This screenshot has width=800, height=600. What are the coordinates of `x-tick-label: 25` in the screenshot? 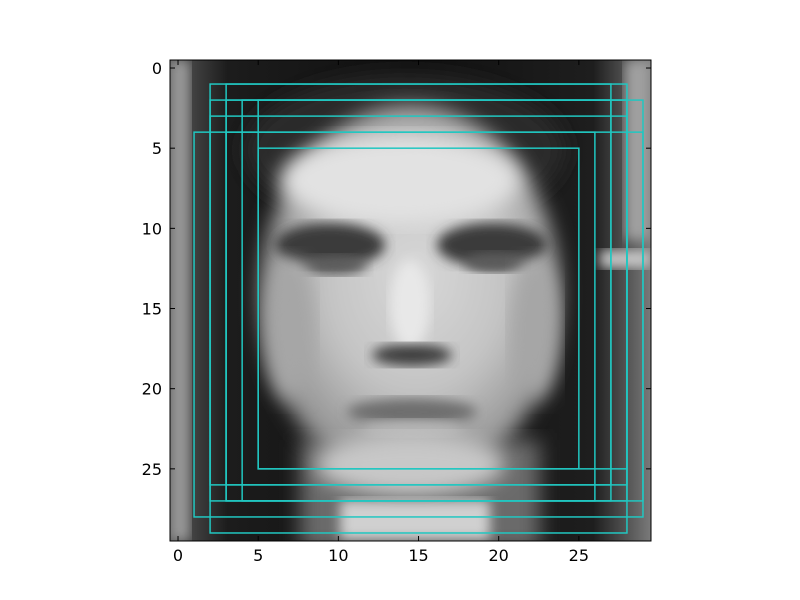 It's located at (579, 555).